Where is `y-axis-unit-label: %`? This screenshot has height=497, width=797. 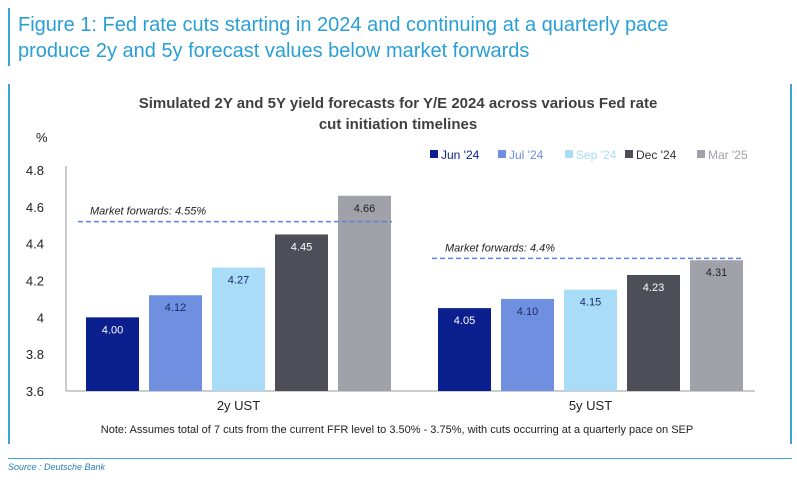
y-axis-unit-label: % is located at coordinates (42, 137).